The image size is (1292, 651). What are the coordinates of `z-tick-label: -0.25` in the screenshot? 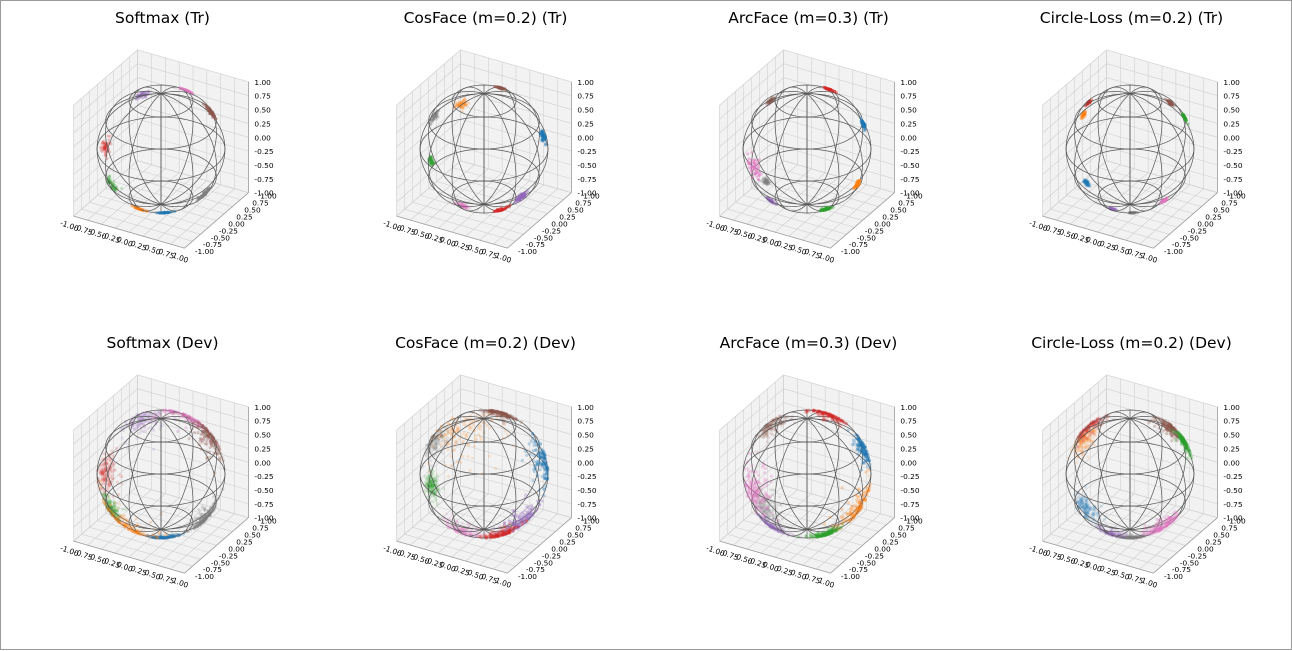 It's located at (263, 151).